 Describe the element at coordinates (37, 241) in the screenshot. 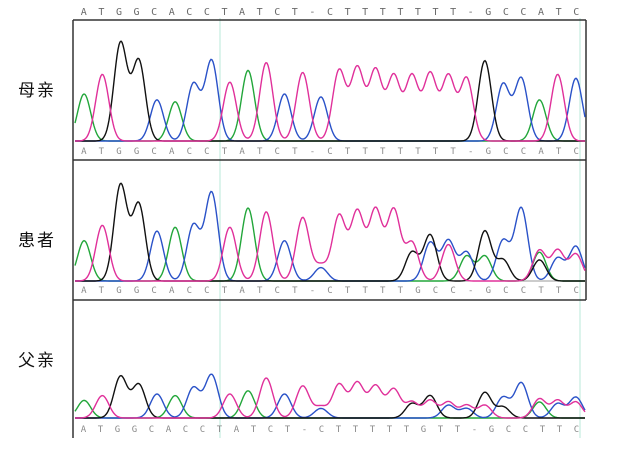

I see `row-label-patient: 患者` at that location.